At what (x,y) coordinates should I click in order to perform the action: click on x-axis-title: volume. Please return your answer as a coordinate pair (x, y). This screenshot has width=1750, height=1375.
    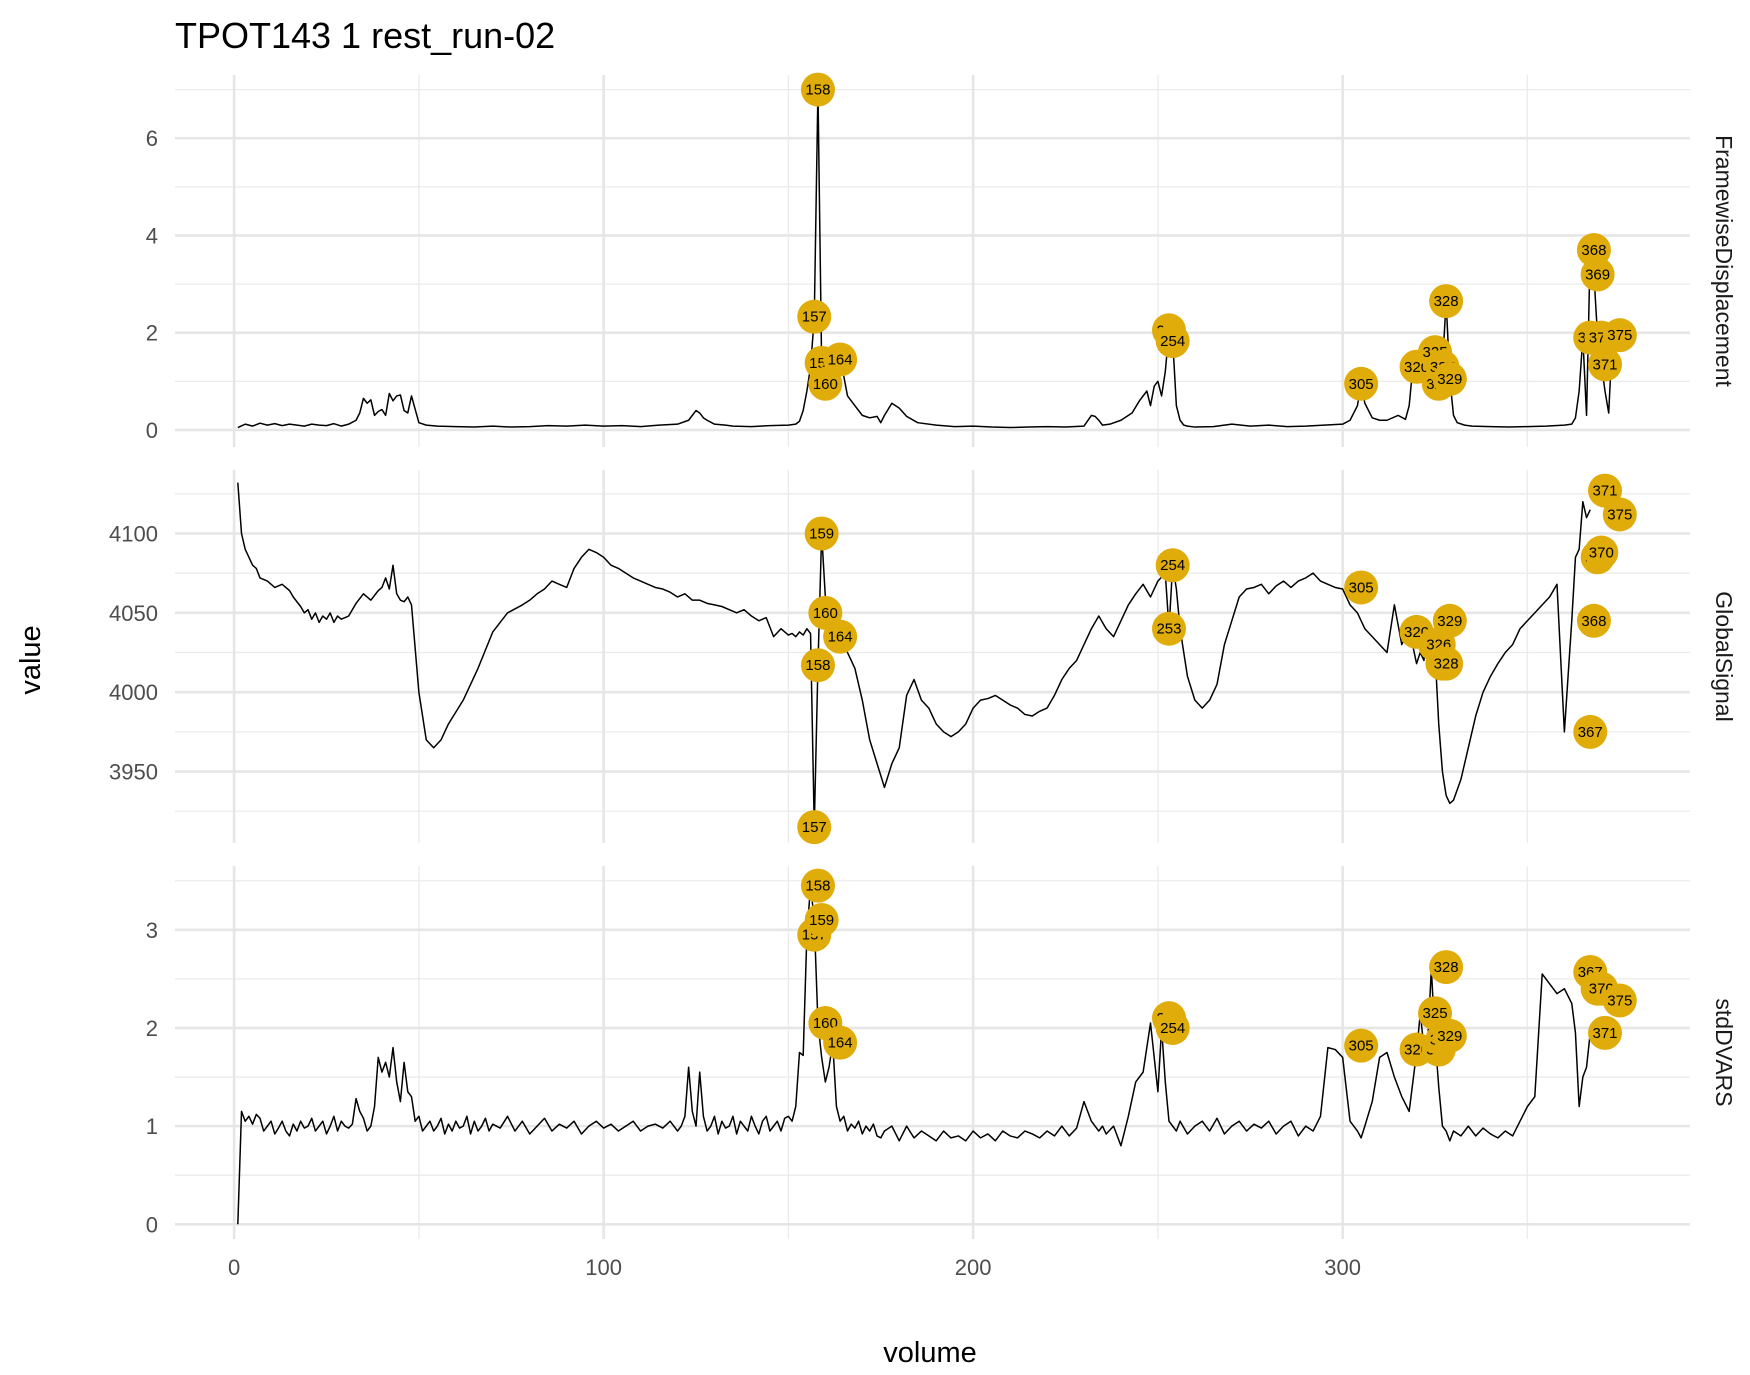
    Looking at the image, I should click on (930, 1353).